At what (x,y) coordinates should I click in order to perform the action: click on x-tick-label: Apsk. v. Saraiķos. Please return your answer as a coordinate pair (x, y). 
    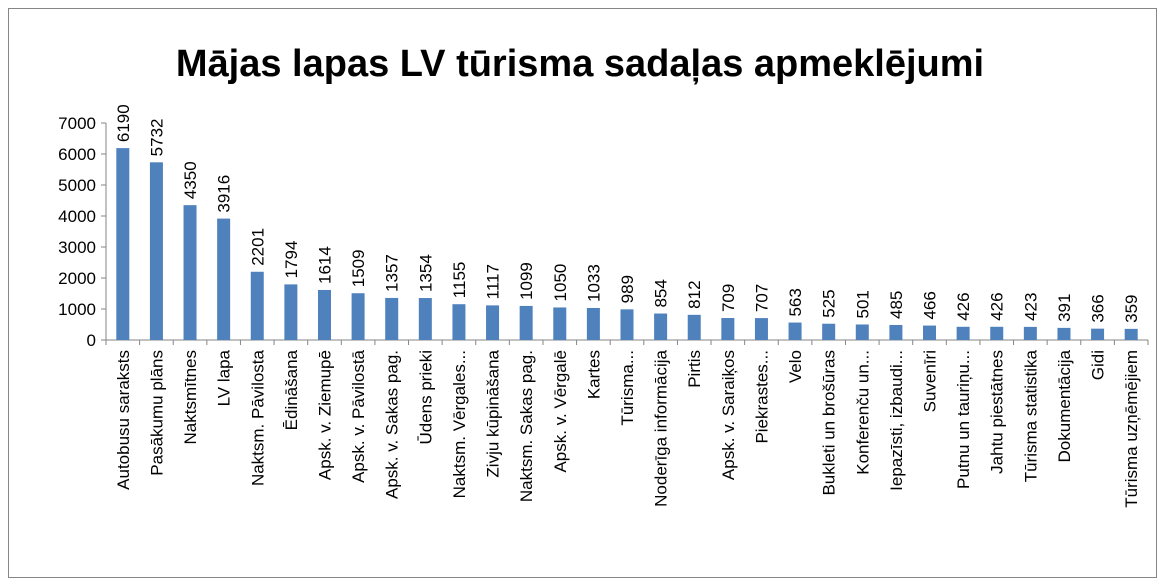
    Looking at the image, I should click on (728, 415).